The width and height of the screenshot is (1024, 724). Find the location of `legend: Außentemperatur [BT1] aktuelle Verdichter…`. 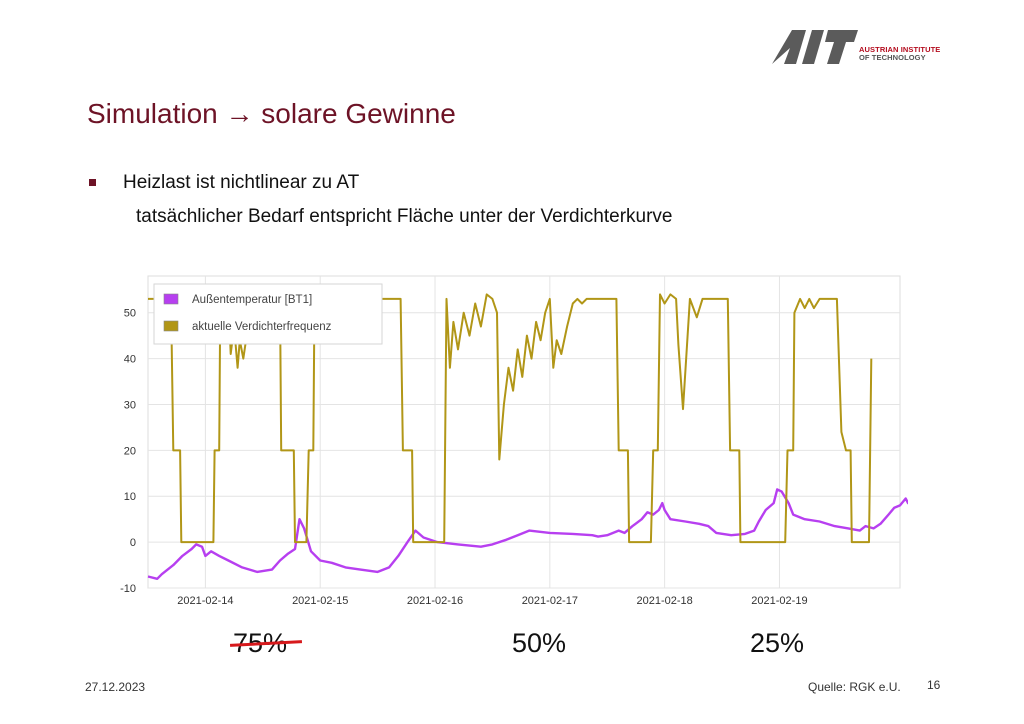

legend: Außentemperatur [BT1] aktuelle Verdichter… is located at coordinates (268, 314).